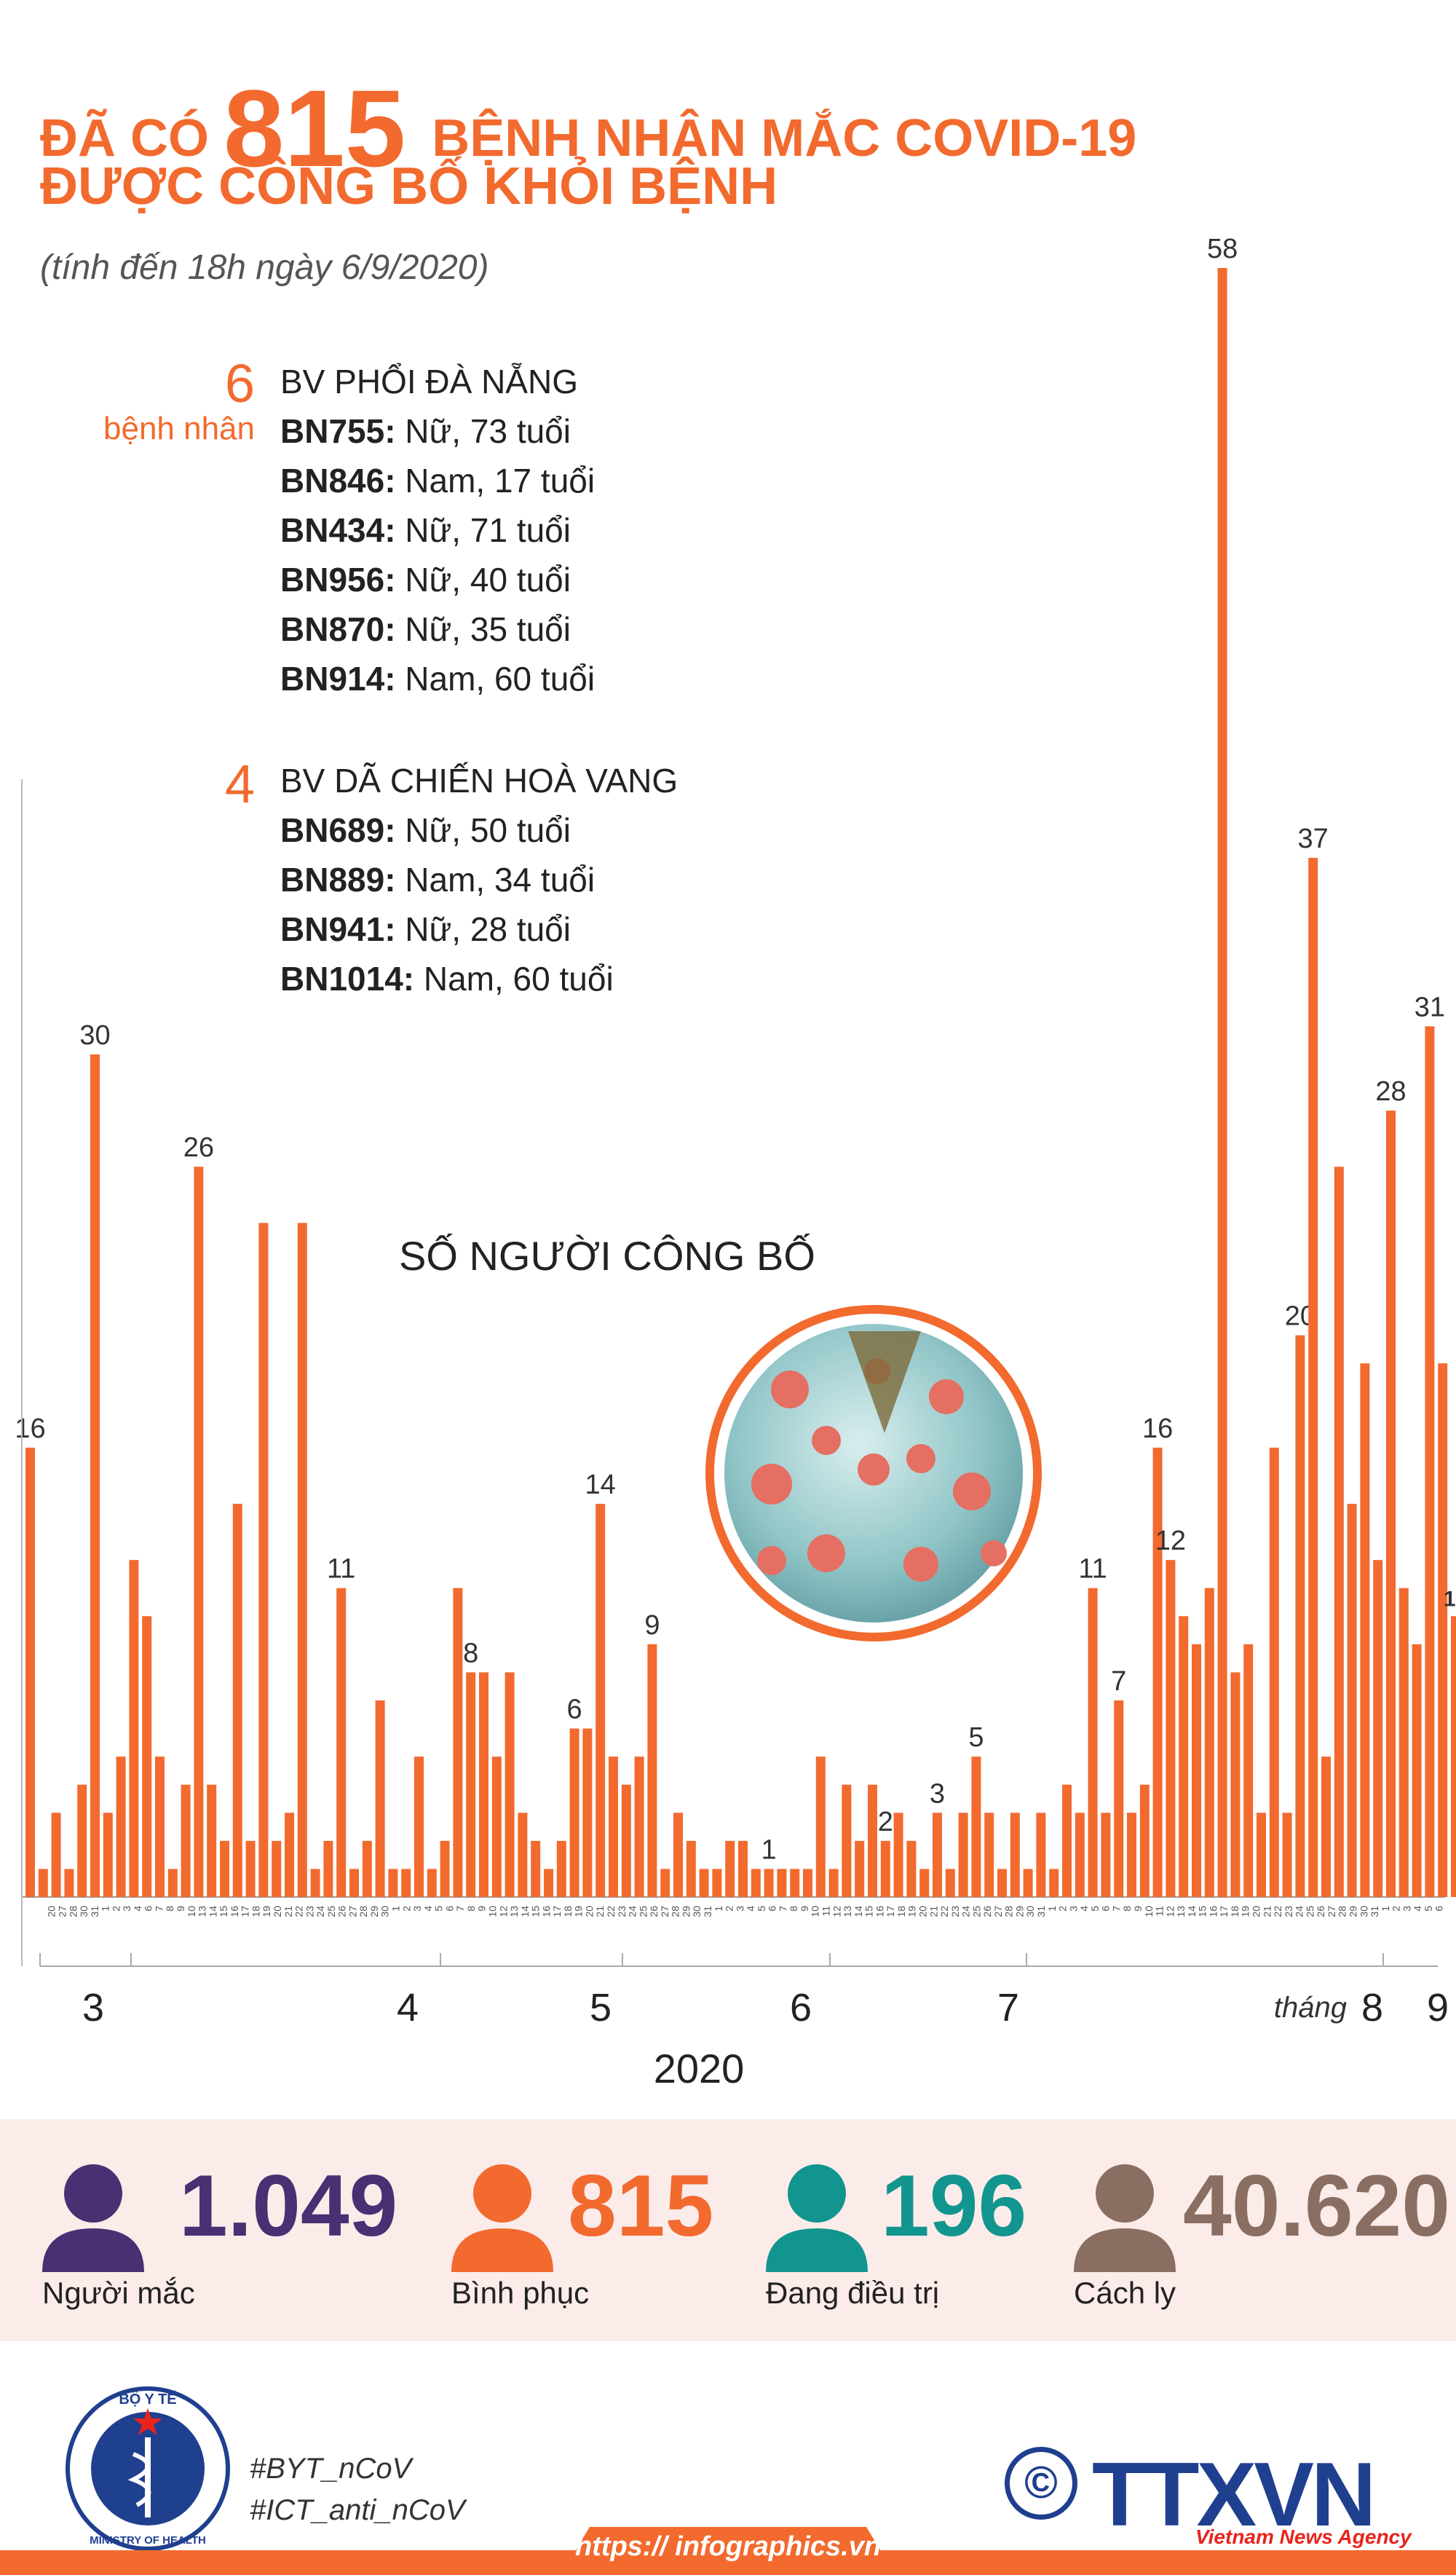 This screenshot has width=1456, height=2575. Describe the element at coordinates (1309, 1911) in the screenshot. I see `chart-tick-label: 25` at that location.